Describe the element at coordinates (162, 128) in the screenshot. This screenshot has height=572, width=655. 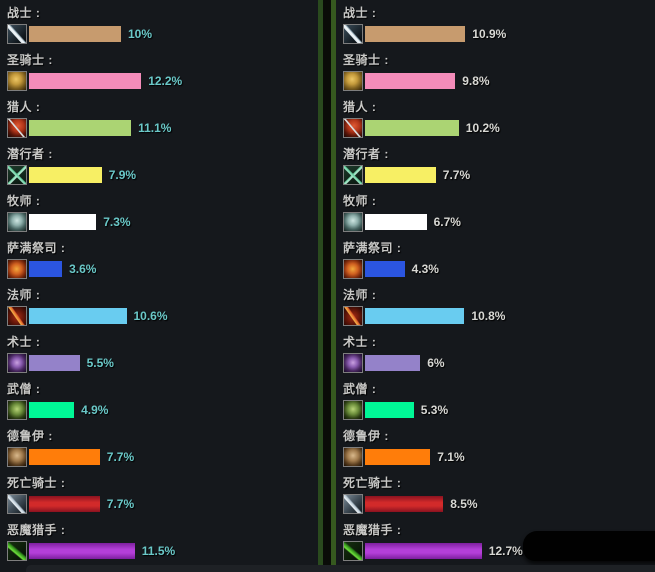
I see `class-bar-row: 11.1%` at that location.